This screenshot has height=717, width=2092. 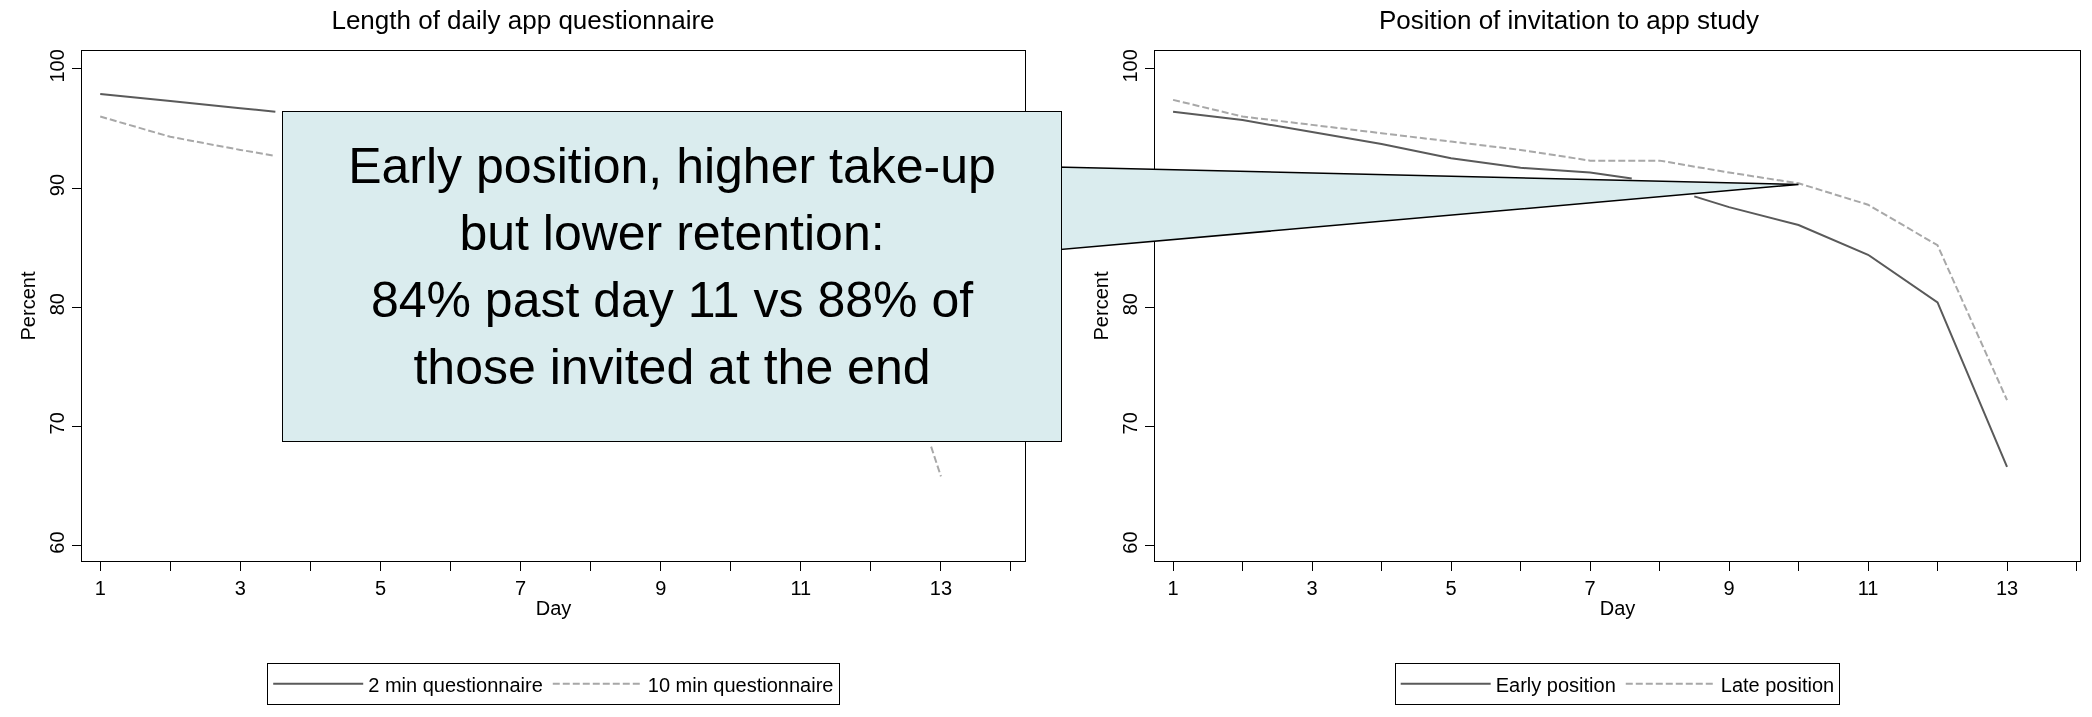 I want to click on legend-label: 2 min questionnaire, so click(x=455, y=684).